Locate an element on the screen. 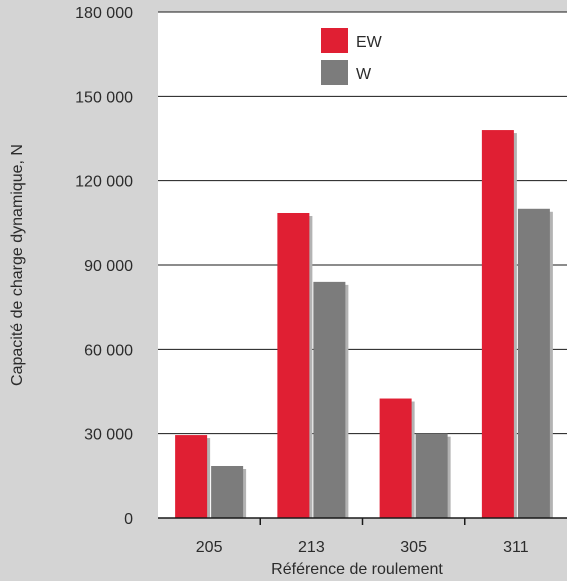 The width and height of the screenshot is (567, 581). x-tick-labels: 205 213 305 311 is located at coordinates (362, 547).